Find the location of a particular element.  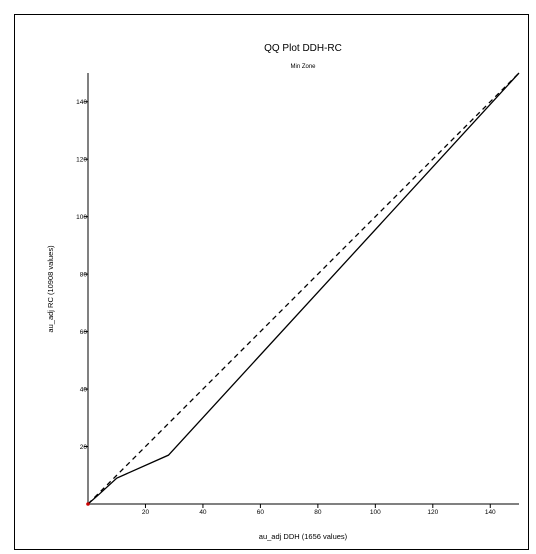

origin-marker is located at coordinates (88, 504).